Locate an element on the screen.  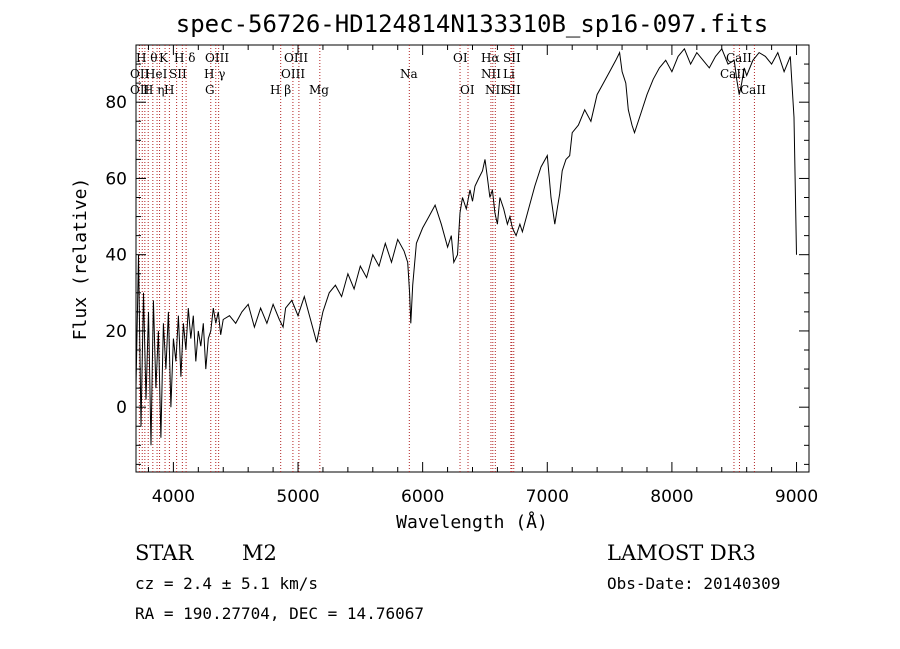
line-label-halpha: Hα is located at coordinates (490, 58).